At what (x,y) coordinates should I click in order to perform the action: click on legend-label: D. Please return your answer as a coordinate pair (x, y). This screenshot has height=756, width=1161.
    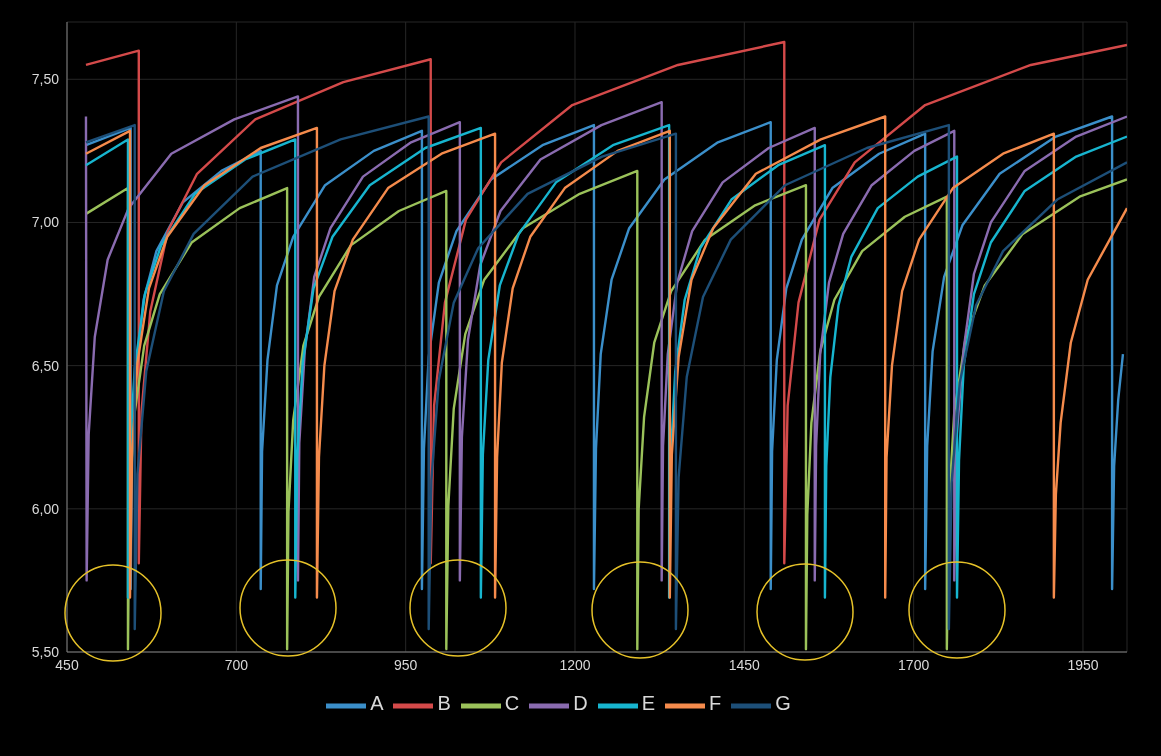
    Looking at the image, I should click on (580, 703).